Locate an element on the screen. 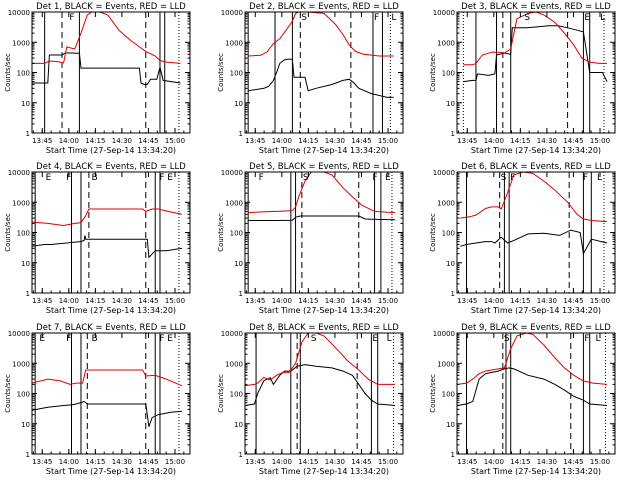 The width and height of the screenshot is (640, 480). panel-title: Det 3, BLACK = Events, RED = LLD is located at coordinates (536, 7).